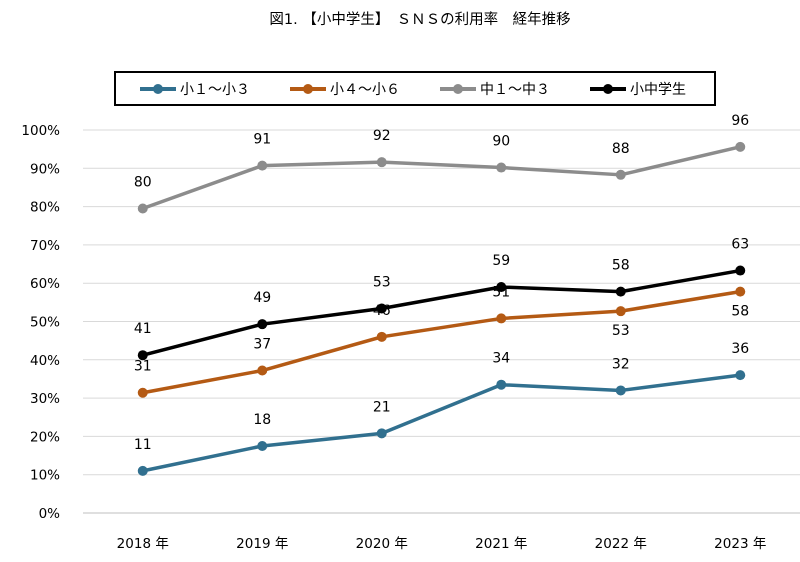  I want to click on data-label: 90, so click(501, 142).